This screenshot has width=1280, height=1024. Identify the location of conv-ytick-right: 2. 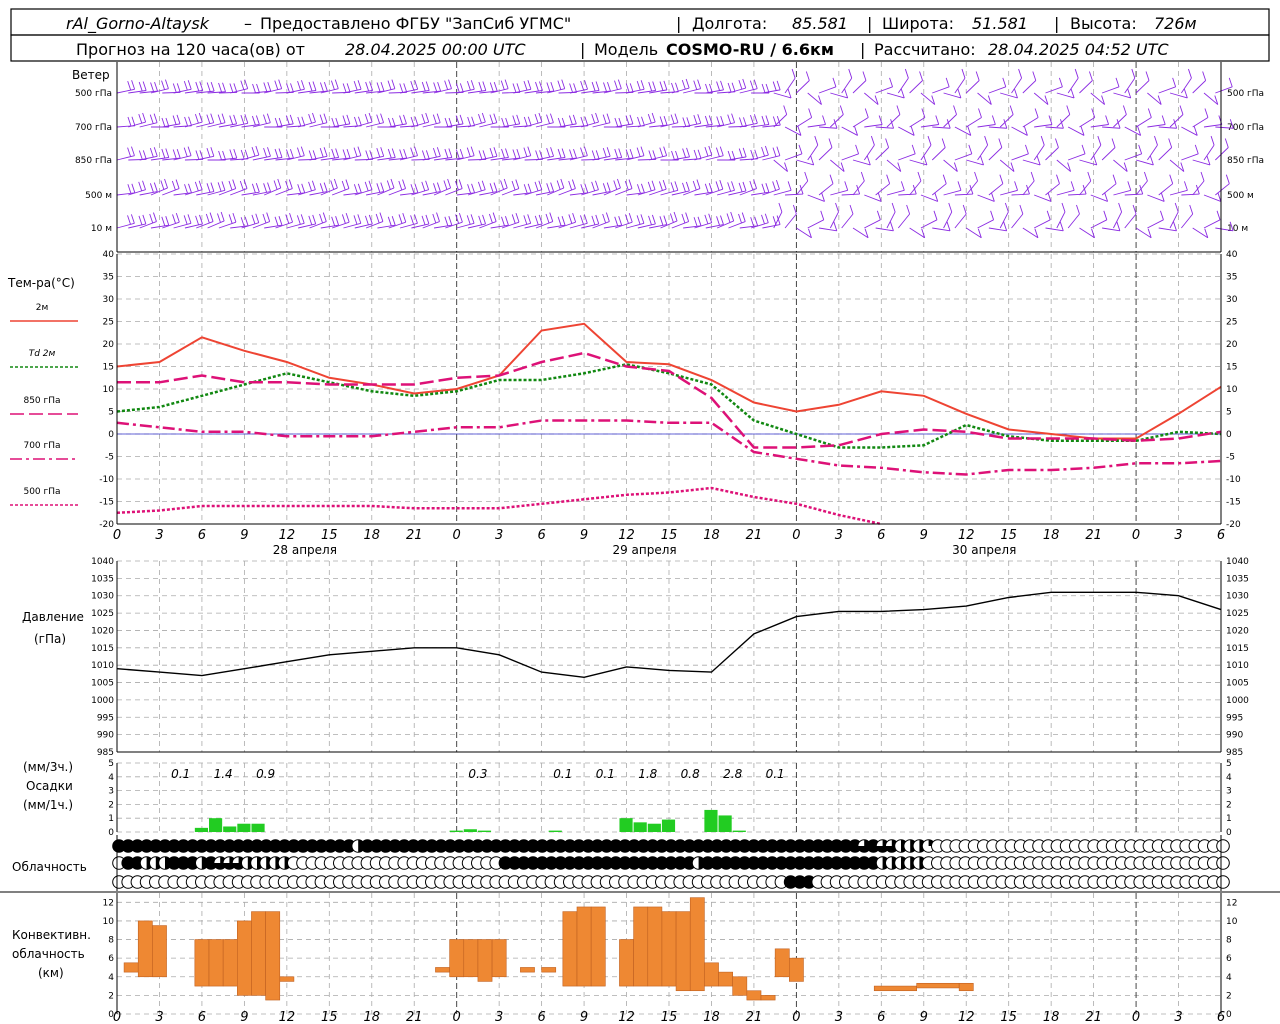
(1229, 996).